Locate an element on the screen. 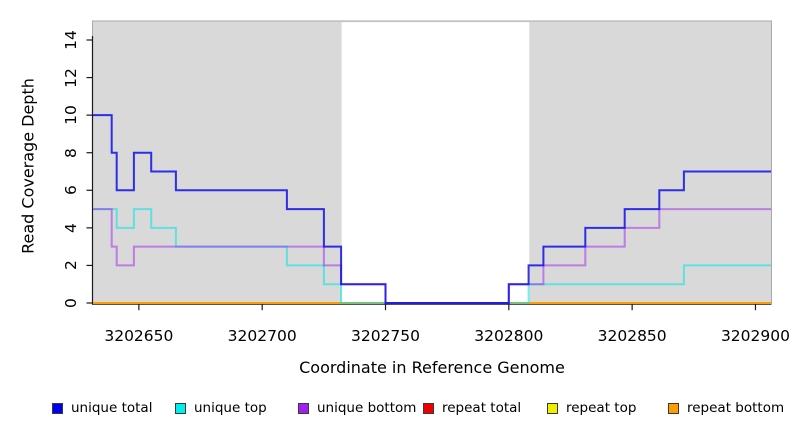 This screenshot has width=792, height=432. legend-label: unique bottom is located at coordinates (367, 408).